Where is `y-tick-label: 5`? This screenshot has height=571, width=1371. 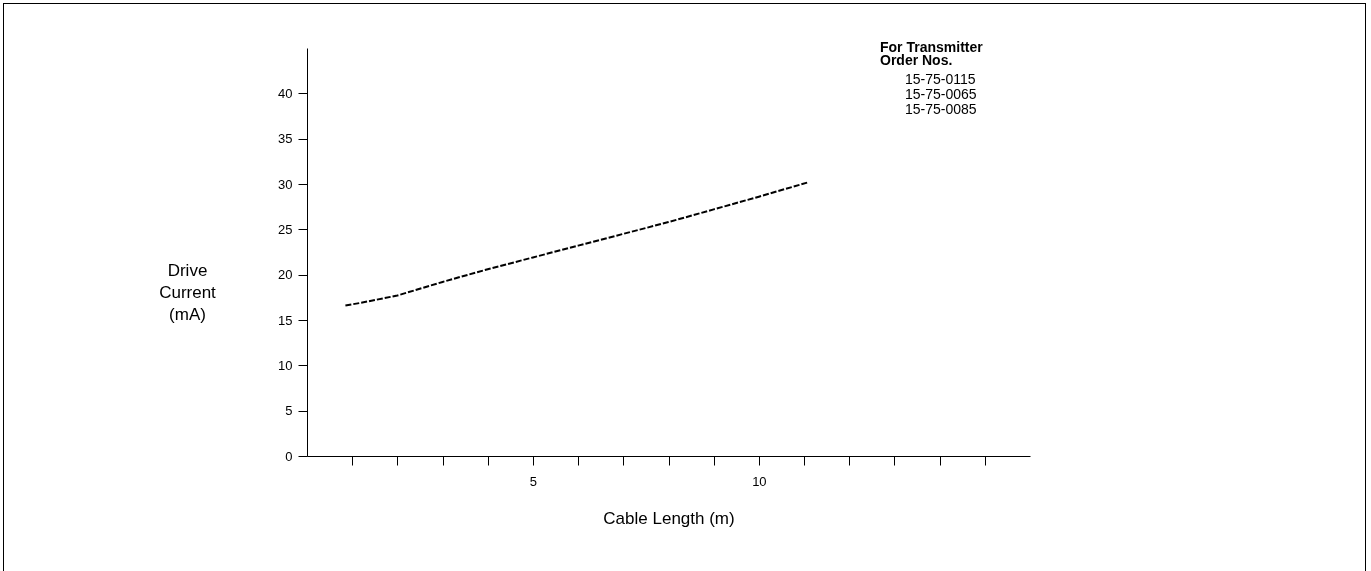 y-tick-label: 5 is located at coordinates (289, 411).